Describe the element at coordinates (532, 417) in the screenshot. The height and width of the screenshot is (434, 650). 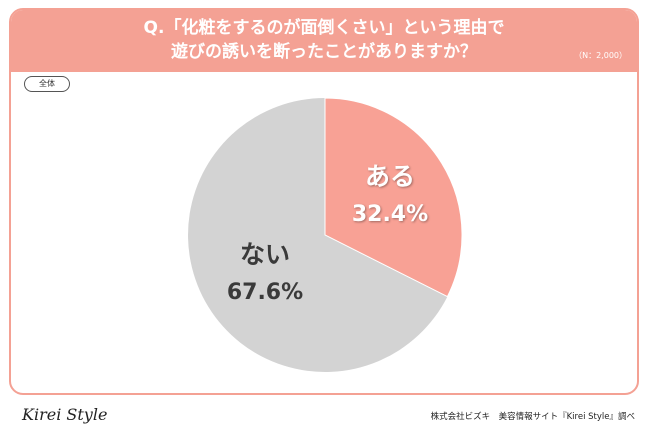
I see `source-credit: 株式会社ビズキ 美容情報サイト『Kirei Style』調べ` at that location.